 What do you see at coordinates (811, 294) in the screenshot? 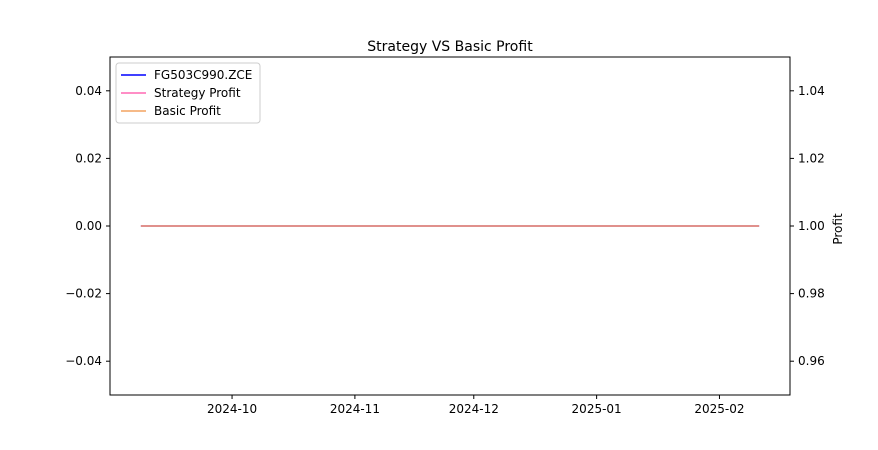
I see `right-y-tick-label: 0.98` at bounding box center [811, 294].